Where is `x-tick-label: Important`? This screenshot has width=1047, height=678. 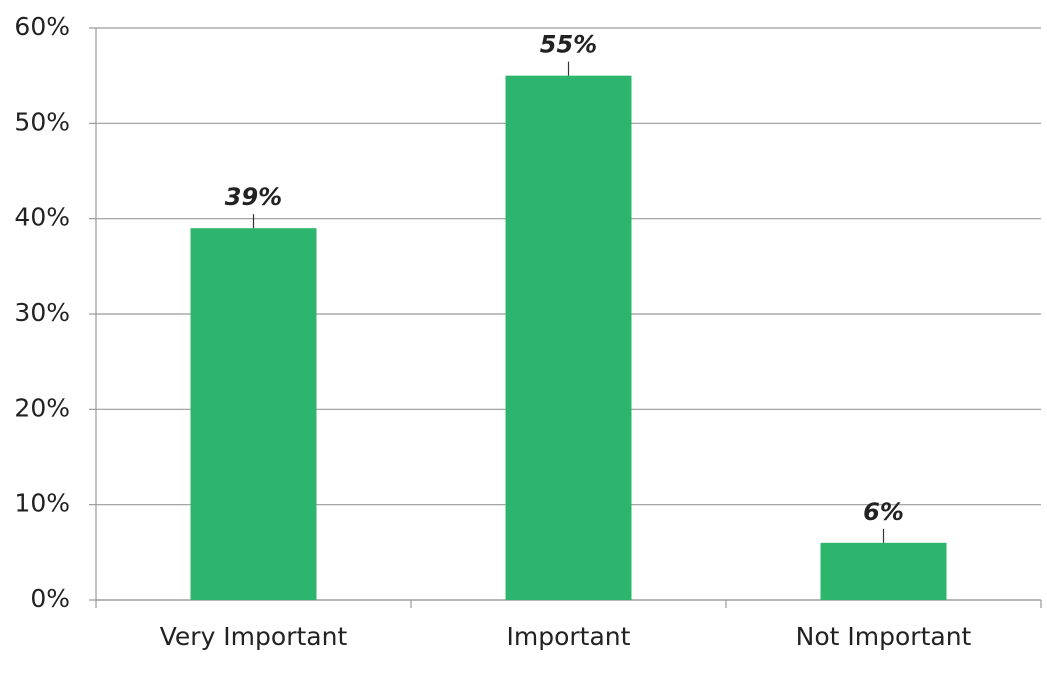 x-tick-label: Important is located at coordinates (569, 636).